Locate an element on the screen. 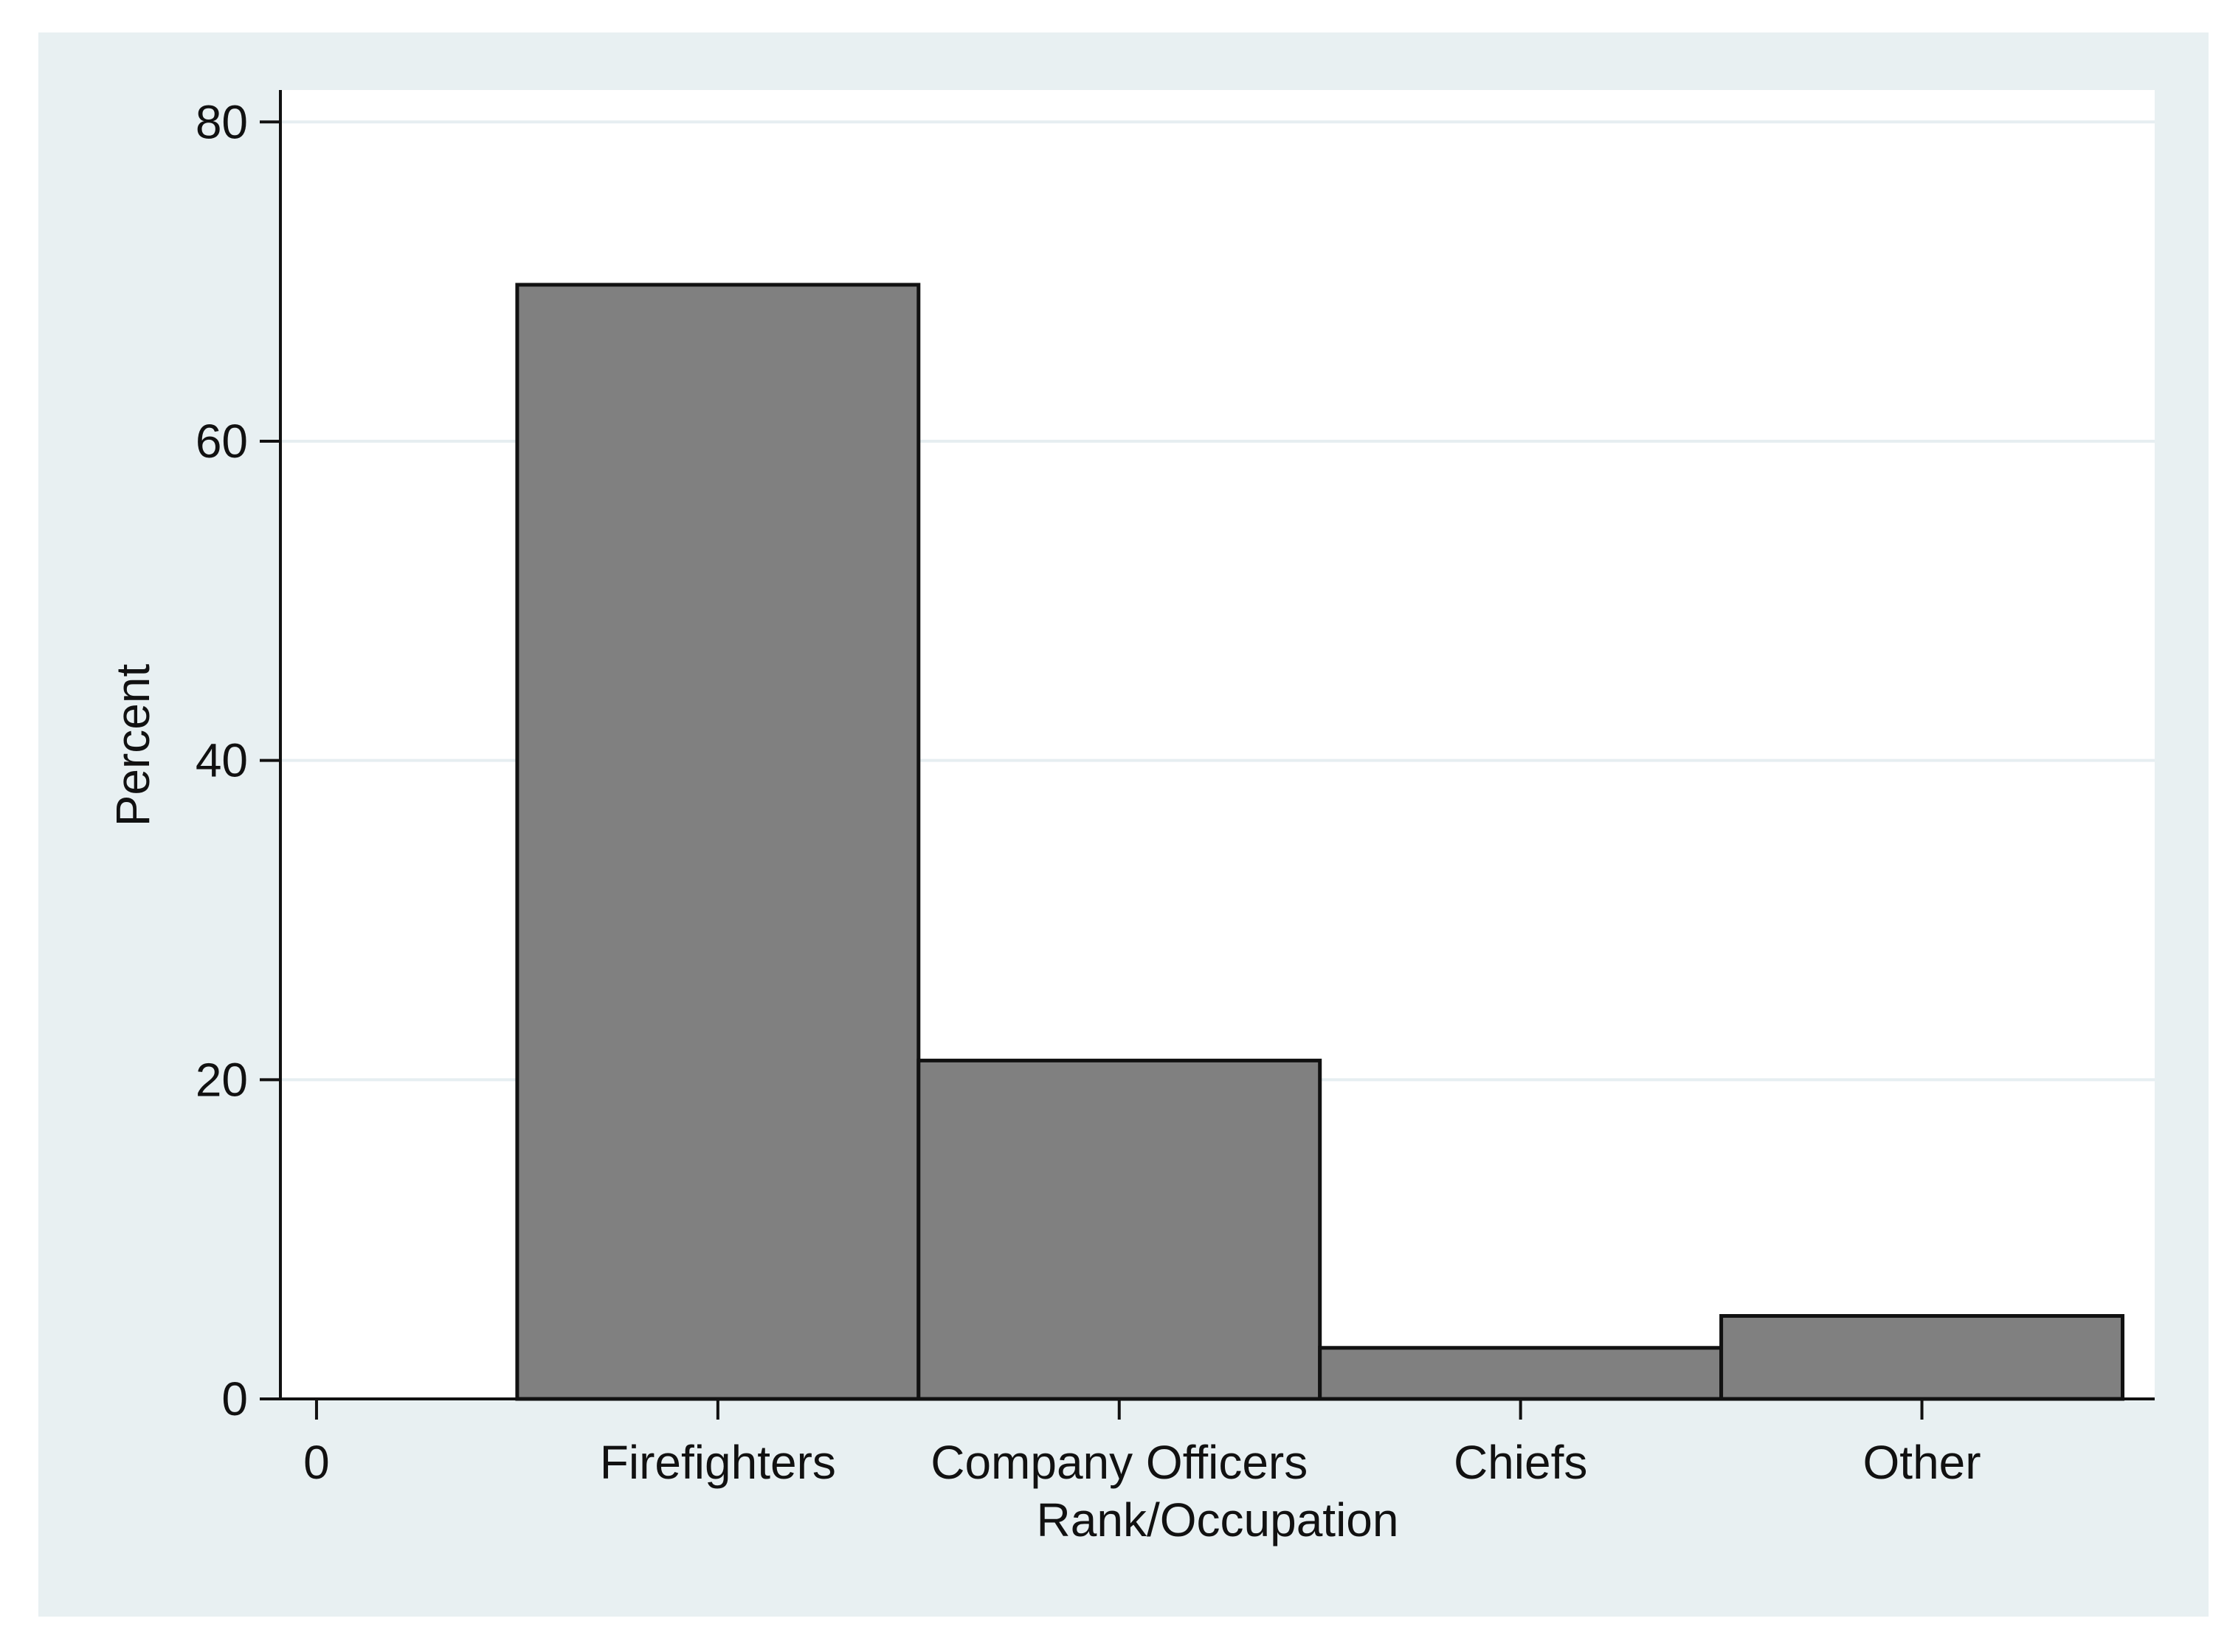 The width and height of the screenshot is (2227, 1652). y-tick-label-20: 20 is located at coordinates (222, 1080).